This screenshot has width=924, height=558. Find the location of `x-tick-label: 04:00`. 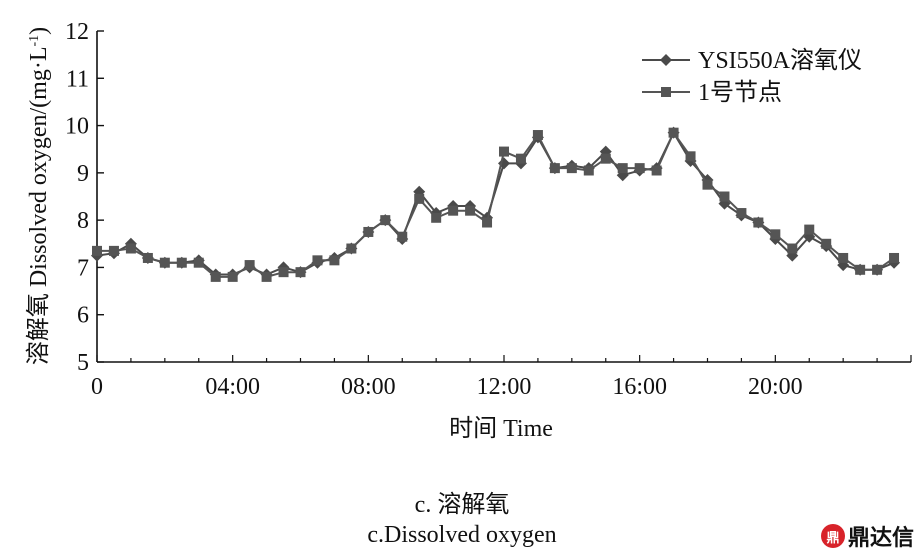

x-tick-label: 04:00 is located at coordinates (232, 387).